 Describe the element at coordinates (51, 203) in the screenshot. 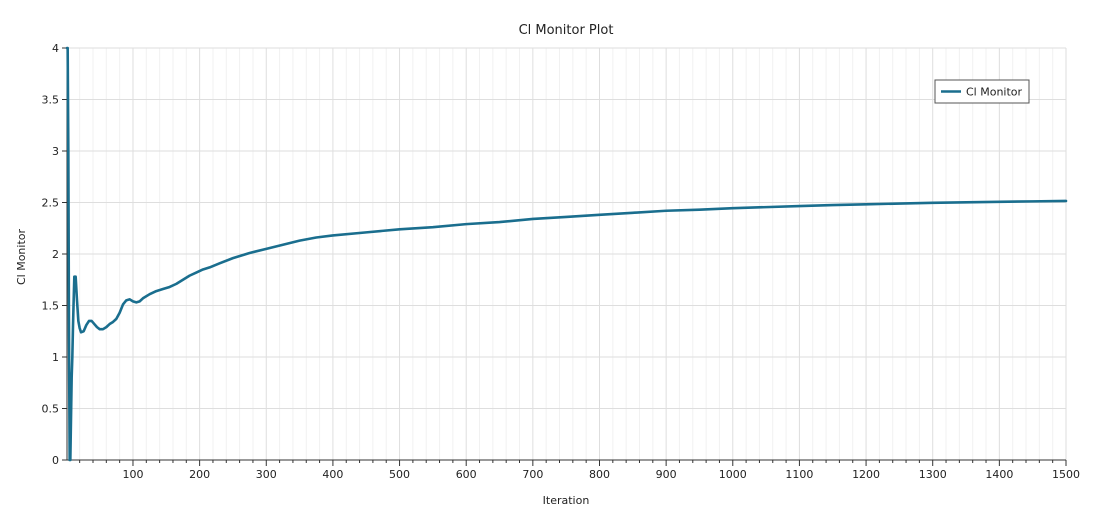

I see `y-tick-label: 2.5` at that location.